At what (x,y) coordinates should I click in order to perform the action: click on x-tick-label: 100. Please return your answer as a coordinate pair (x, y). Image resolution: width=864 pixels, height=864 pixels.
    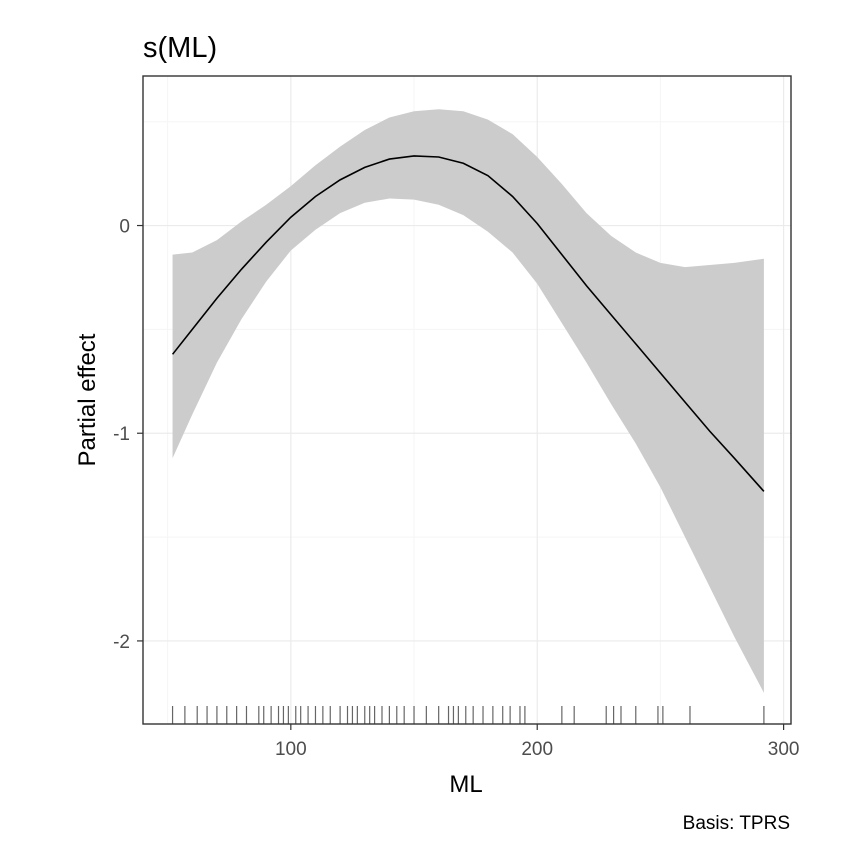
    Looking at the image, I should click on (291, 749).